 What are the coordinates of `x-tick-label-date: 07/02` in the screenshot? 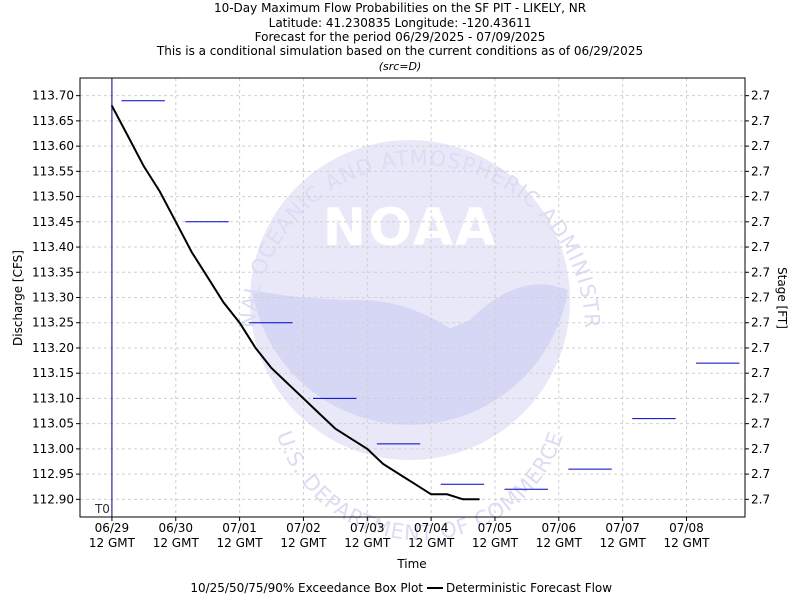 It's located at (303, 528).